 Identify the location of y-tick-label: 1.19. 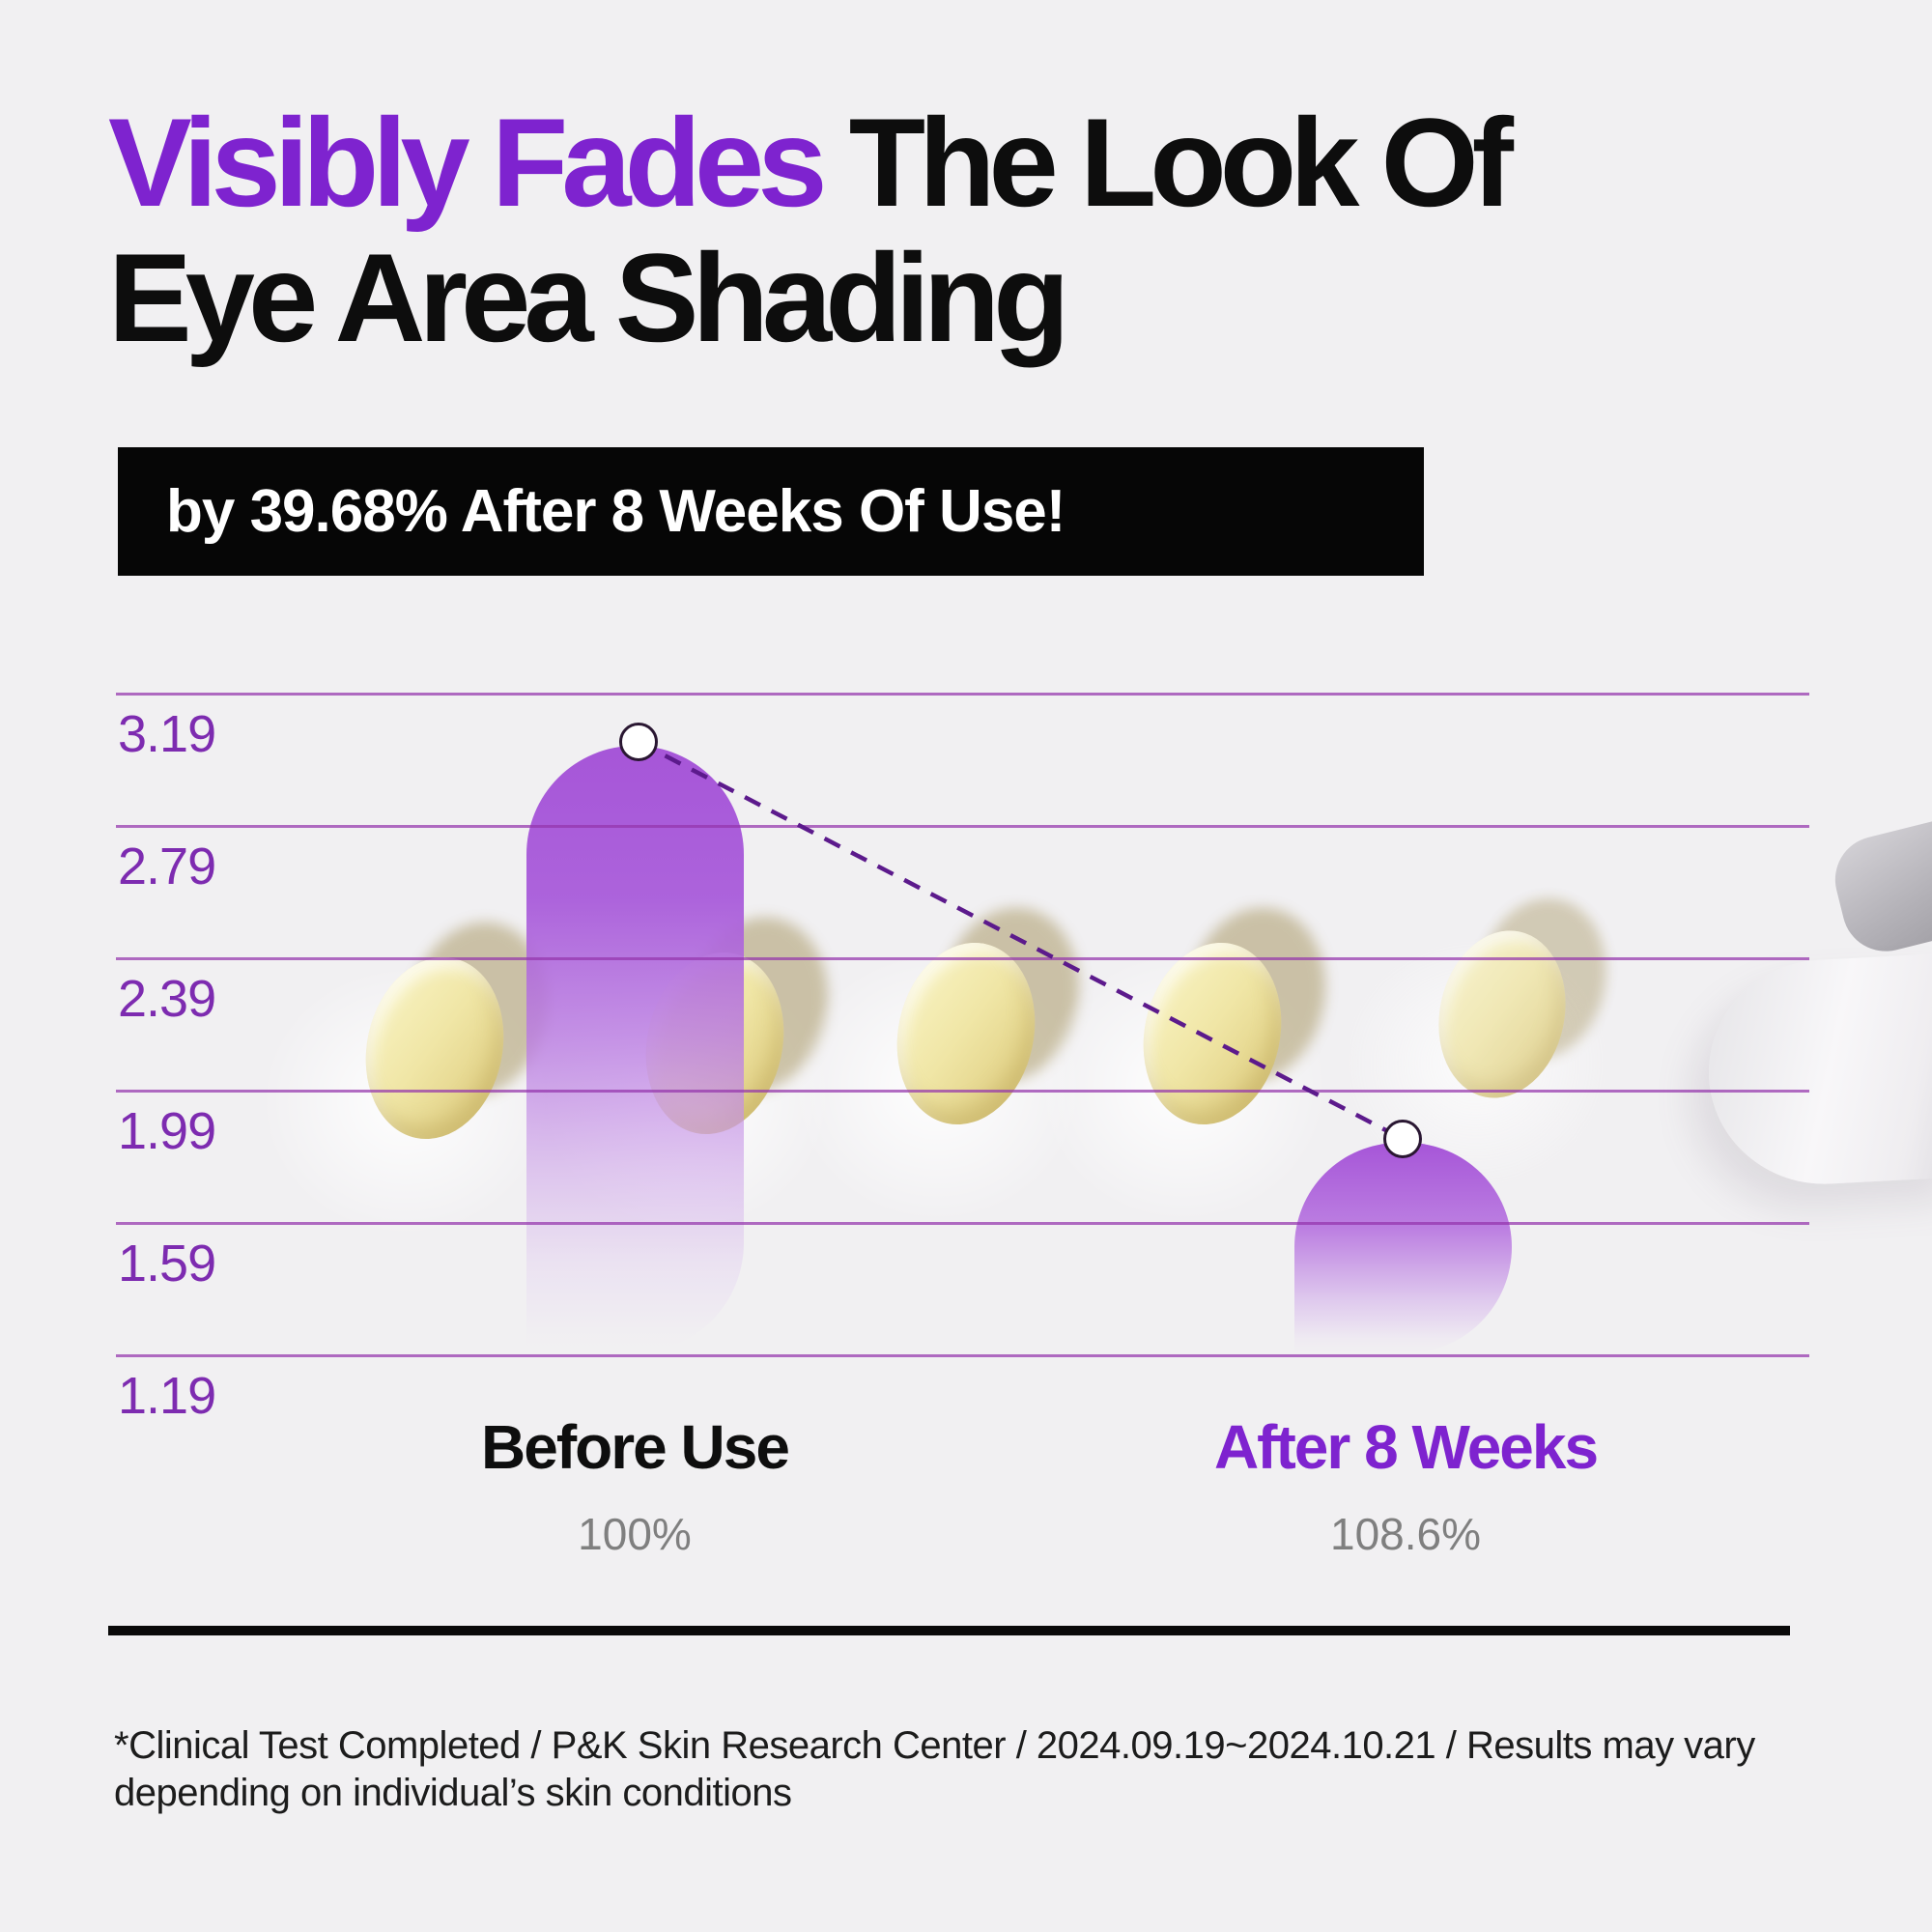
(167, 1396).